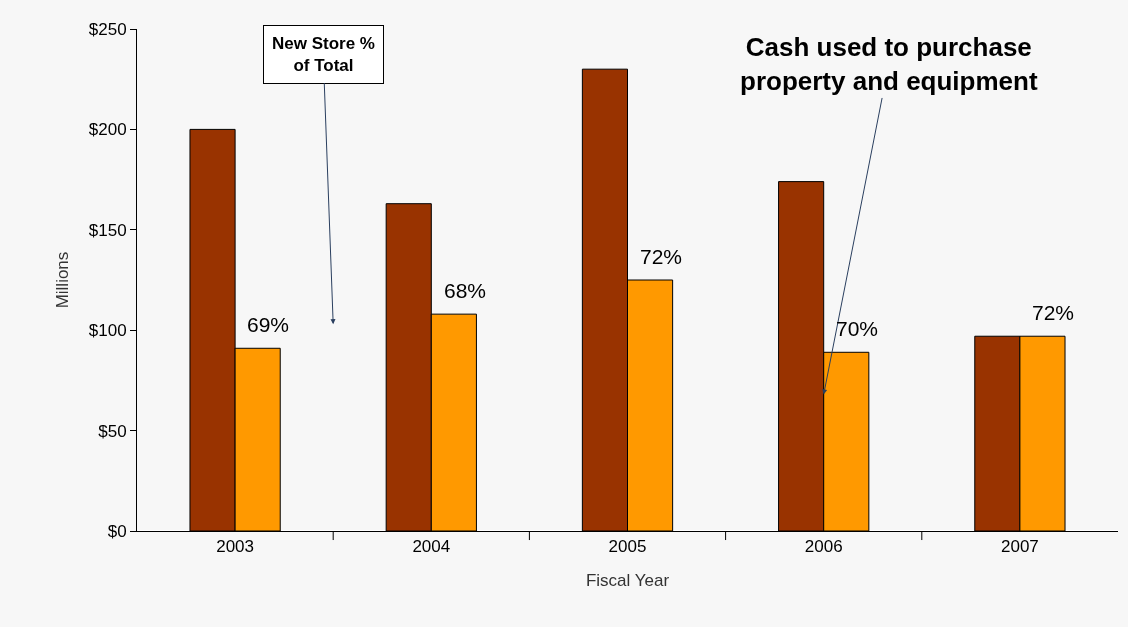  Describe the element at coordinates (107, 331) in the screenshot. I see `y-tick-label: $100` at that location.